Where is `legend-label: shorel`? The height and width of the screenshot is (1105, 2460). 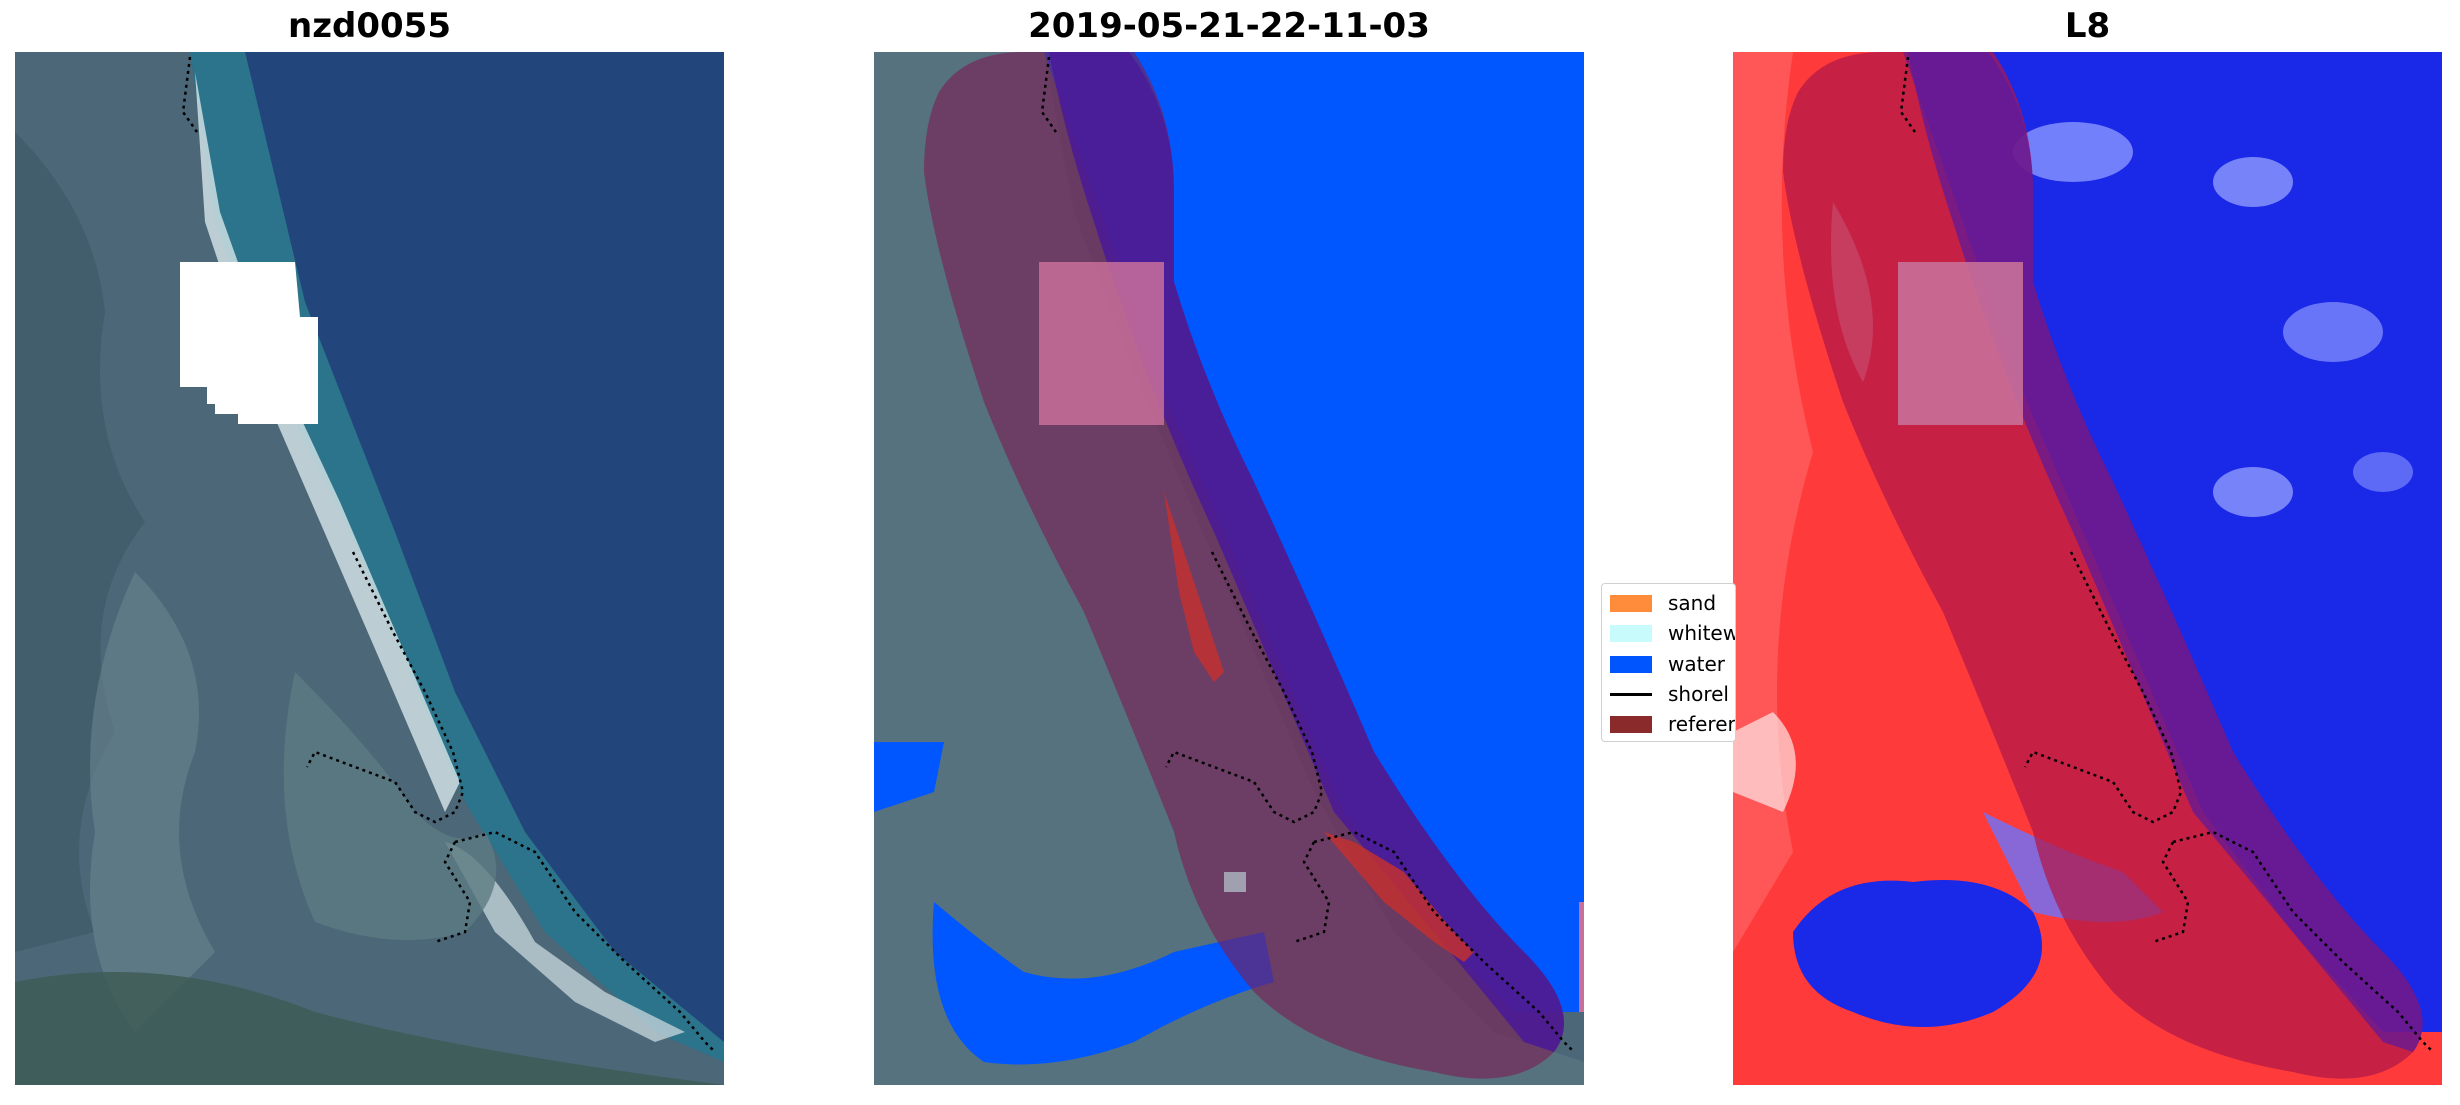
legend-label: shorel is located at coordinates (1698, 694).